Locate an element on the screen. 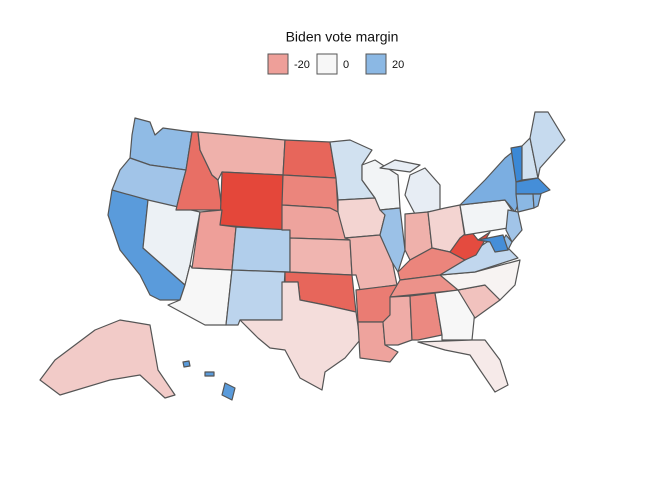  legend-label: 0 is located at coordinates (346, 65).